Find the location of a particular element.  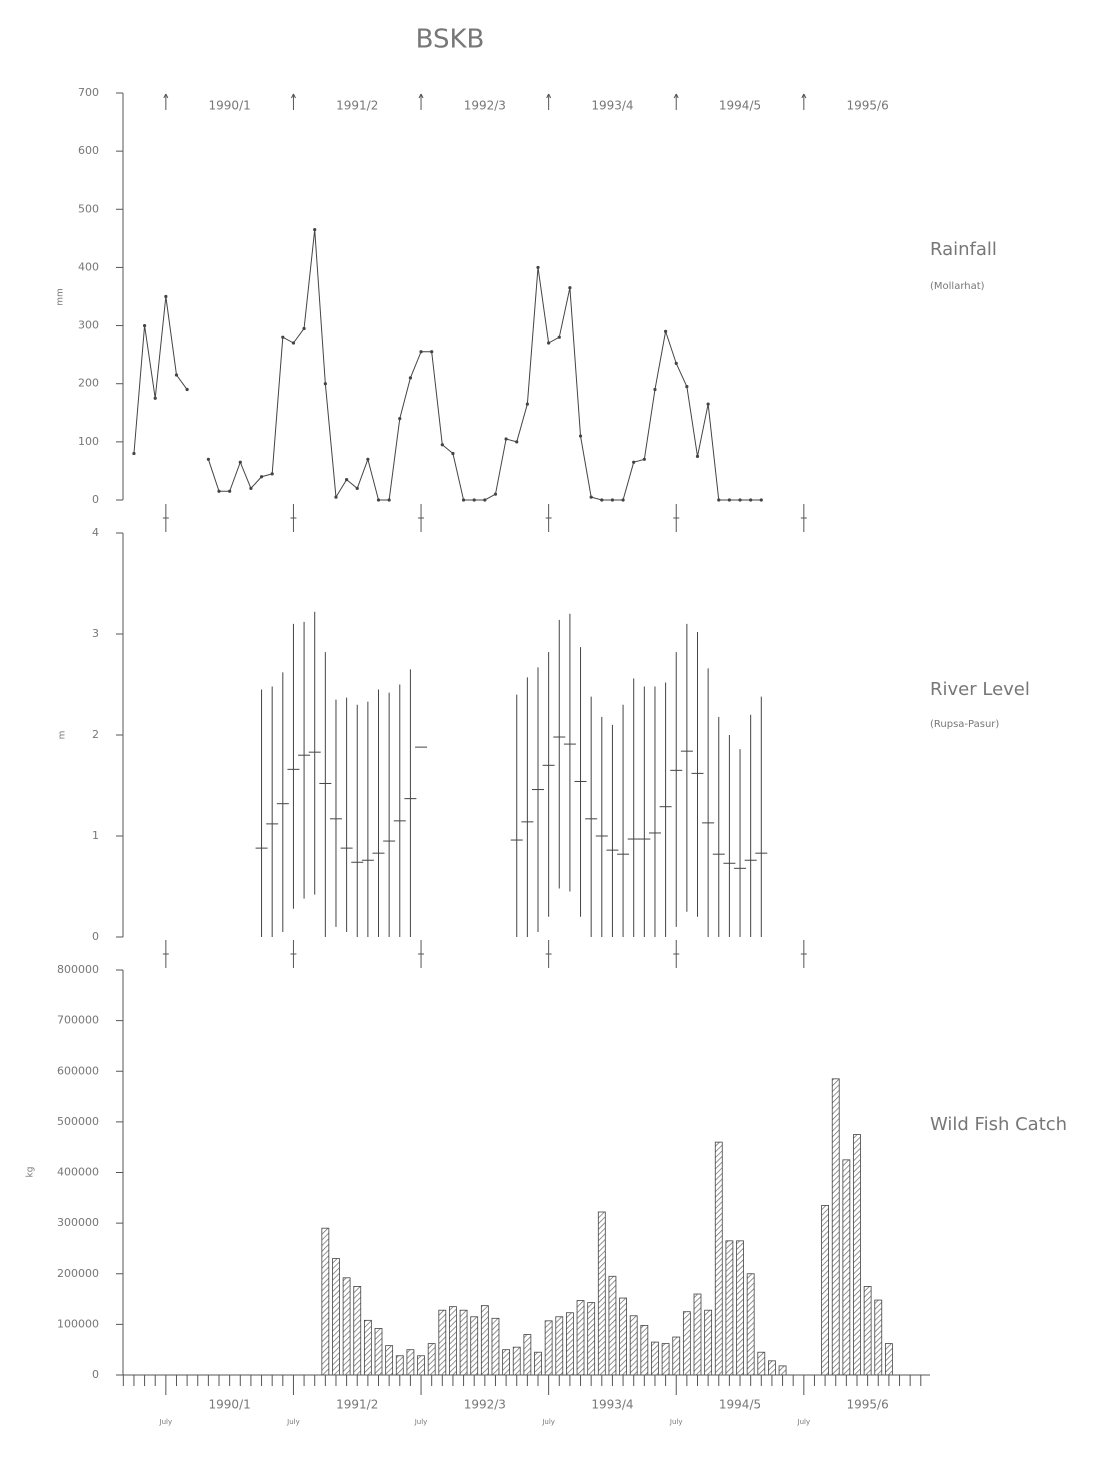

rainfall-line is located at coordinates (484, 365).